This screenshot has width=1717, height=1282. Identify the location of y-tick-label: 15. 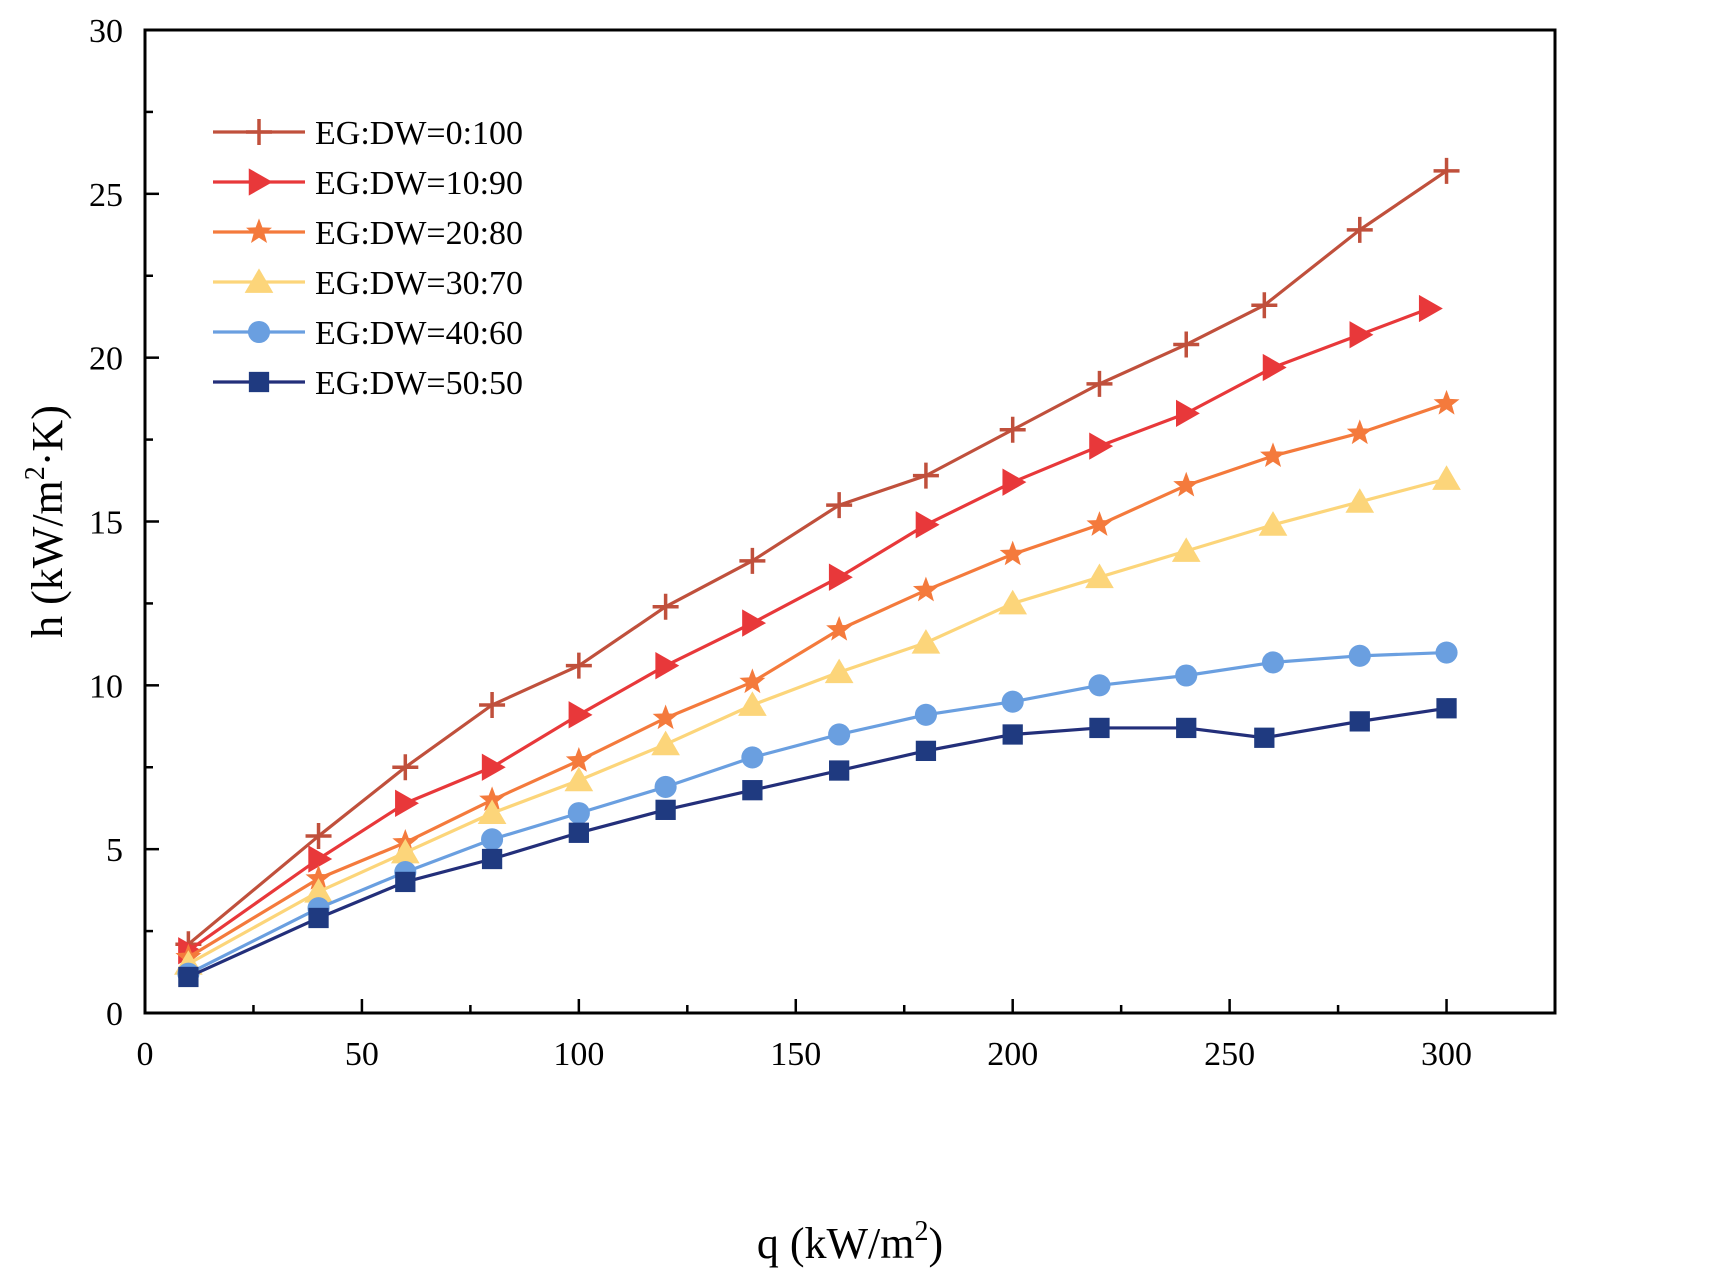
(106, 523).